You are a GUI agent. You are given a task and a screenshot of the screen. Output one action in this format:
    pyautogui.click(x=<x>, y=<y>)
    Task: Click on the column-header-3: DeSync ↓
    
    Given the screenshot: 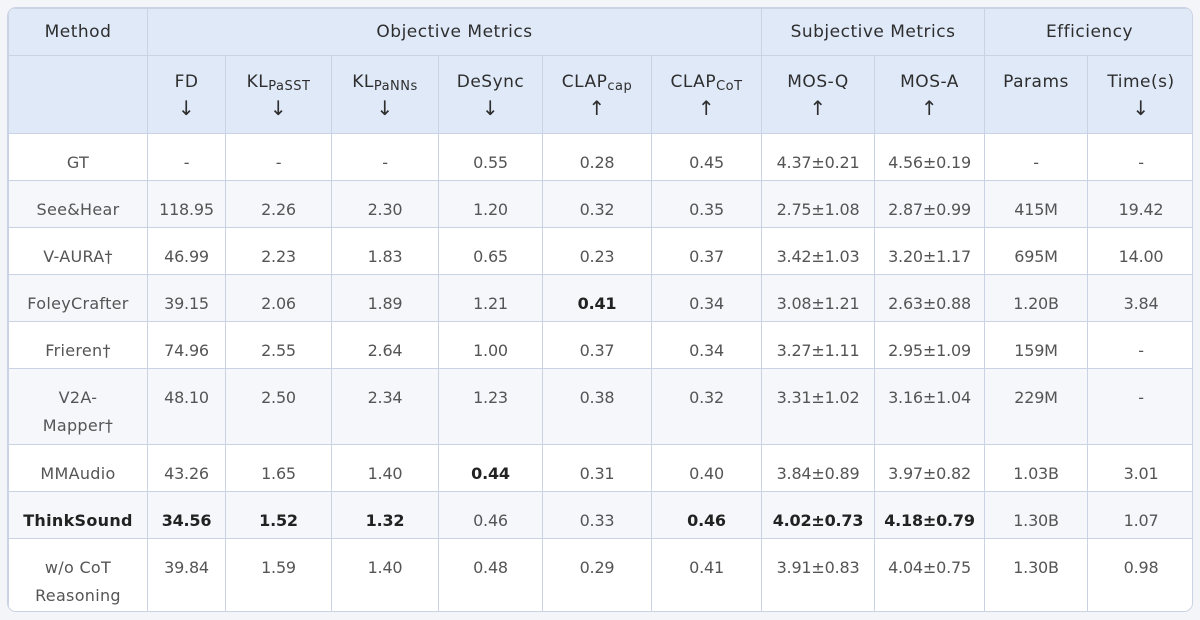 What is the action you would take?
    pyautogui.click(x=490, y=94)
    